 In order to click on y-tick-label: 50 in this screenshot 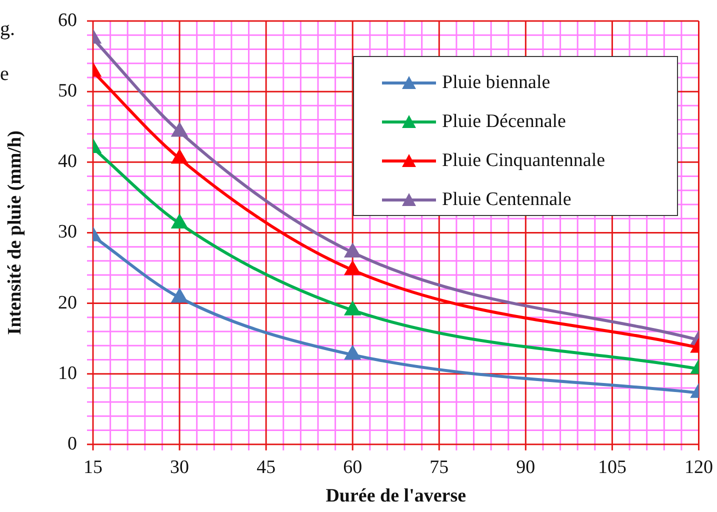, I will do `click(67, 91)`.